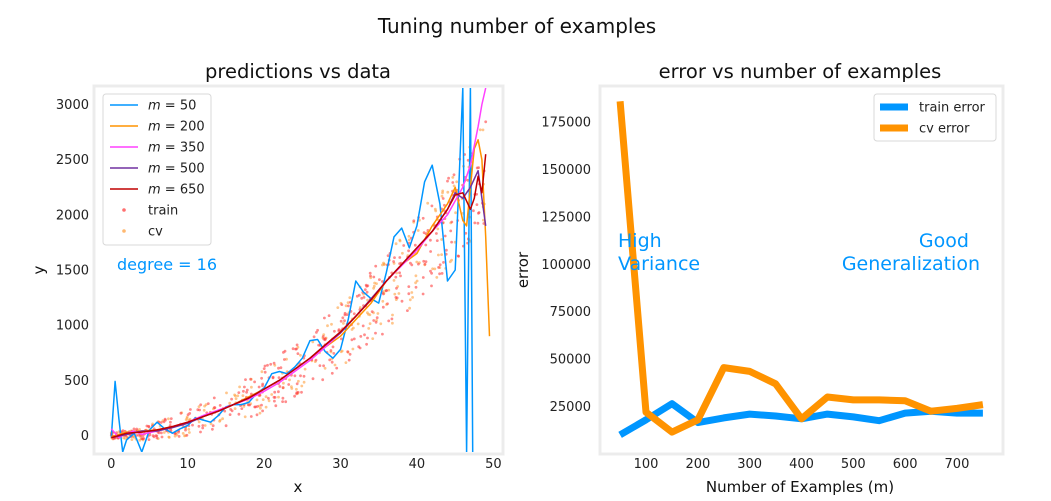  I want to click on y-tick-label: 125000, so click(566, 217).